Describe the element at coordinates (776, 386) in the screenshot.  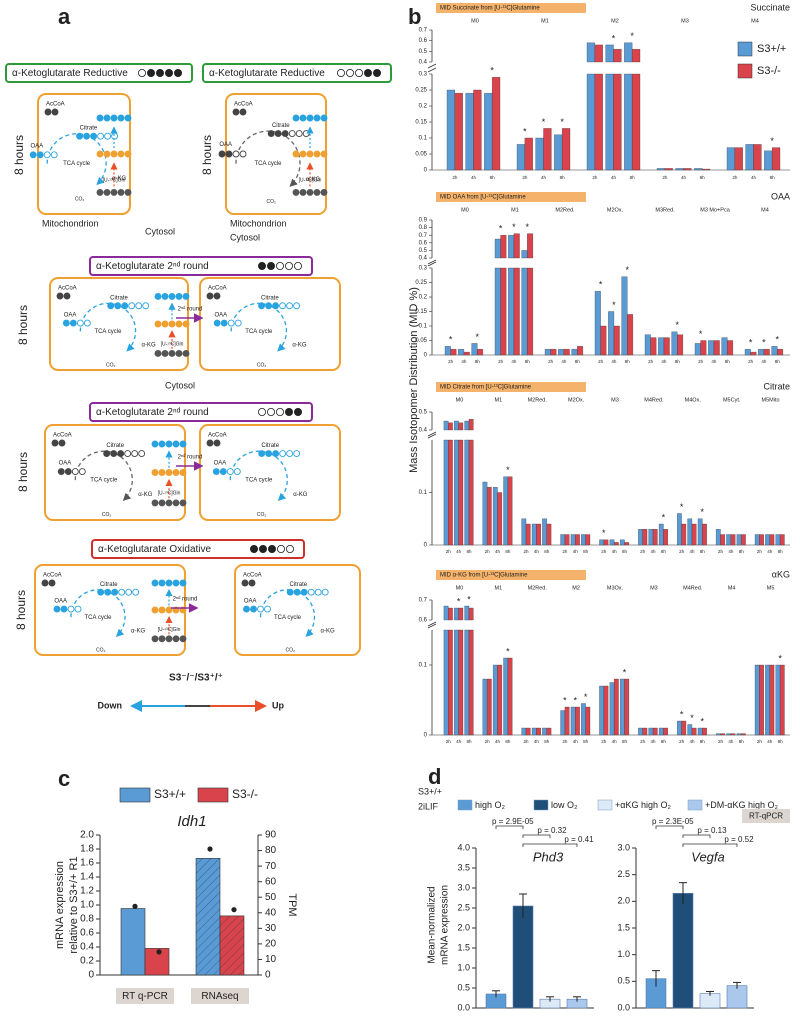
I see `chart-title: Citrate` at that location.